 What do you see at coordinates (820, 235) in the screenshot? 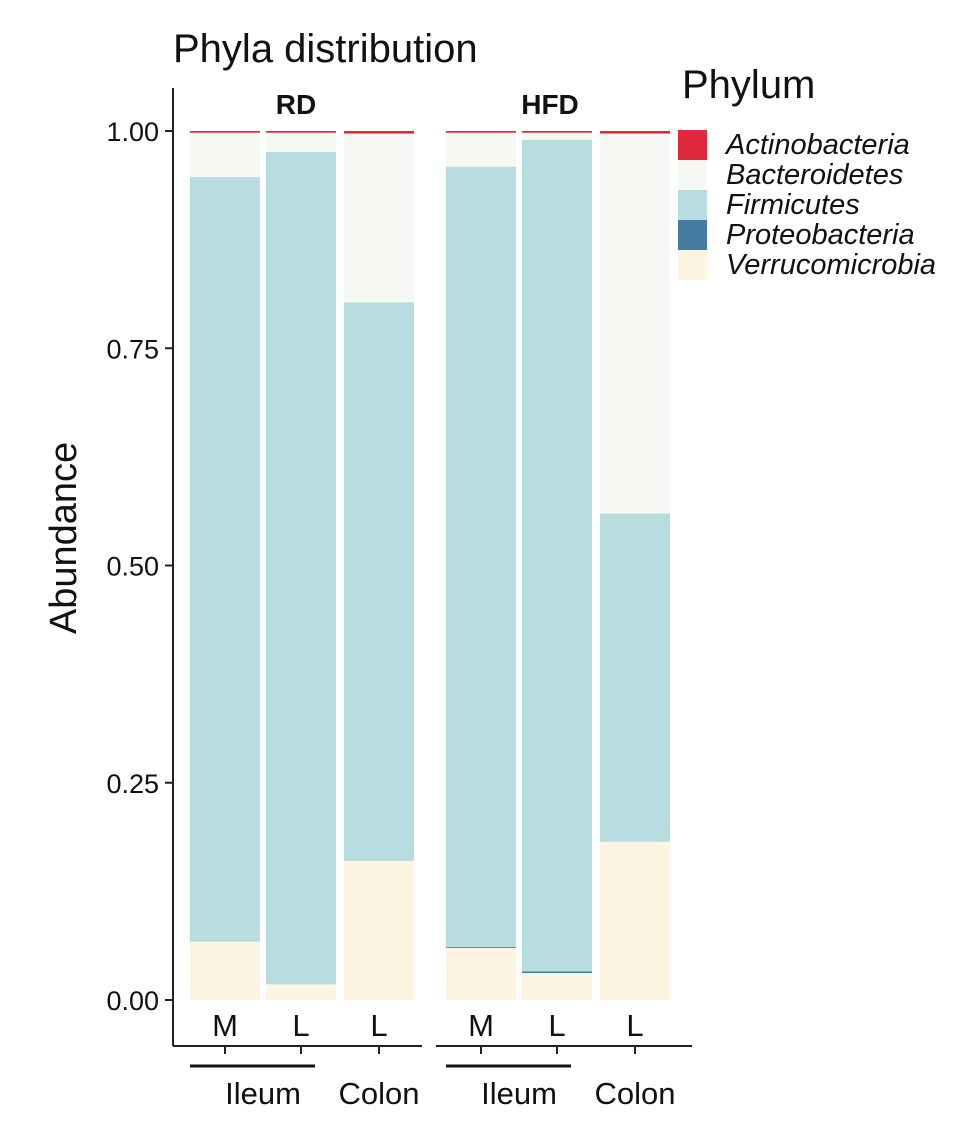
I see `legend-label-proteobacteria: Proteobacteria` at bounding box center [820, 235].